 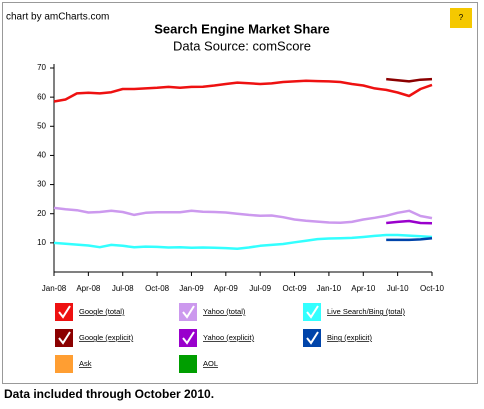 I want to click on legend-label: Yahoo (total), so click(x=224, y=311).